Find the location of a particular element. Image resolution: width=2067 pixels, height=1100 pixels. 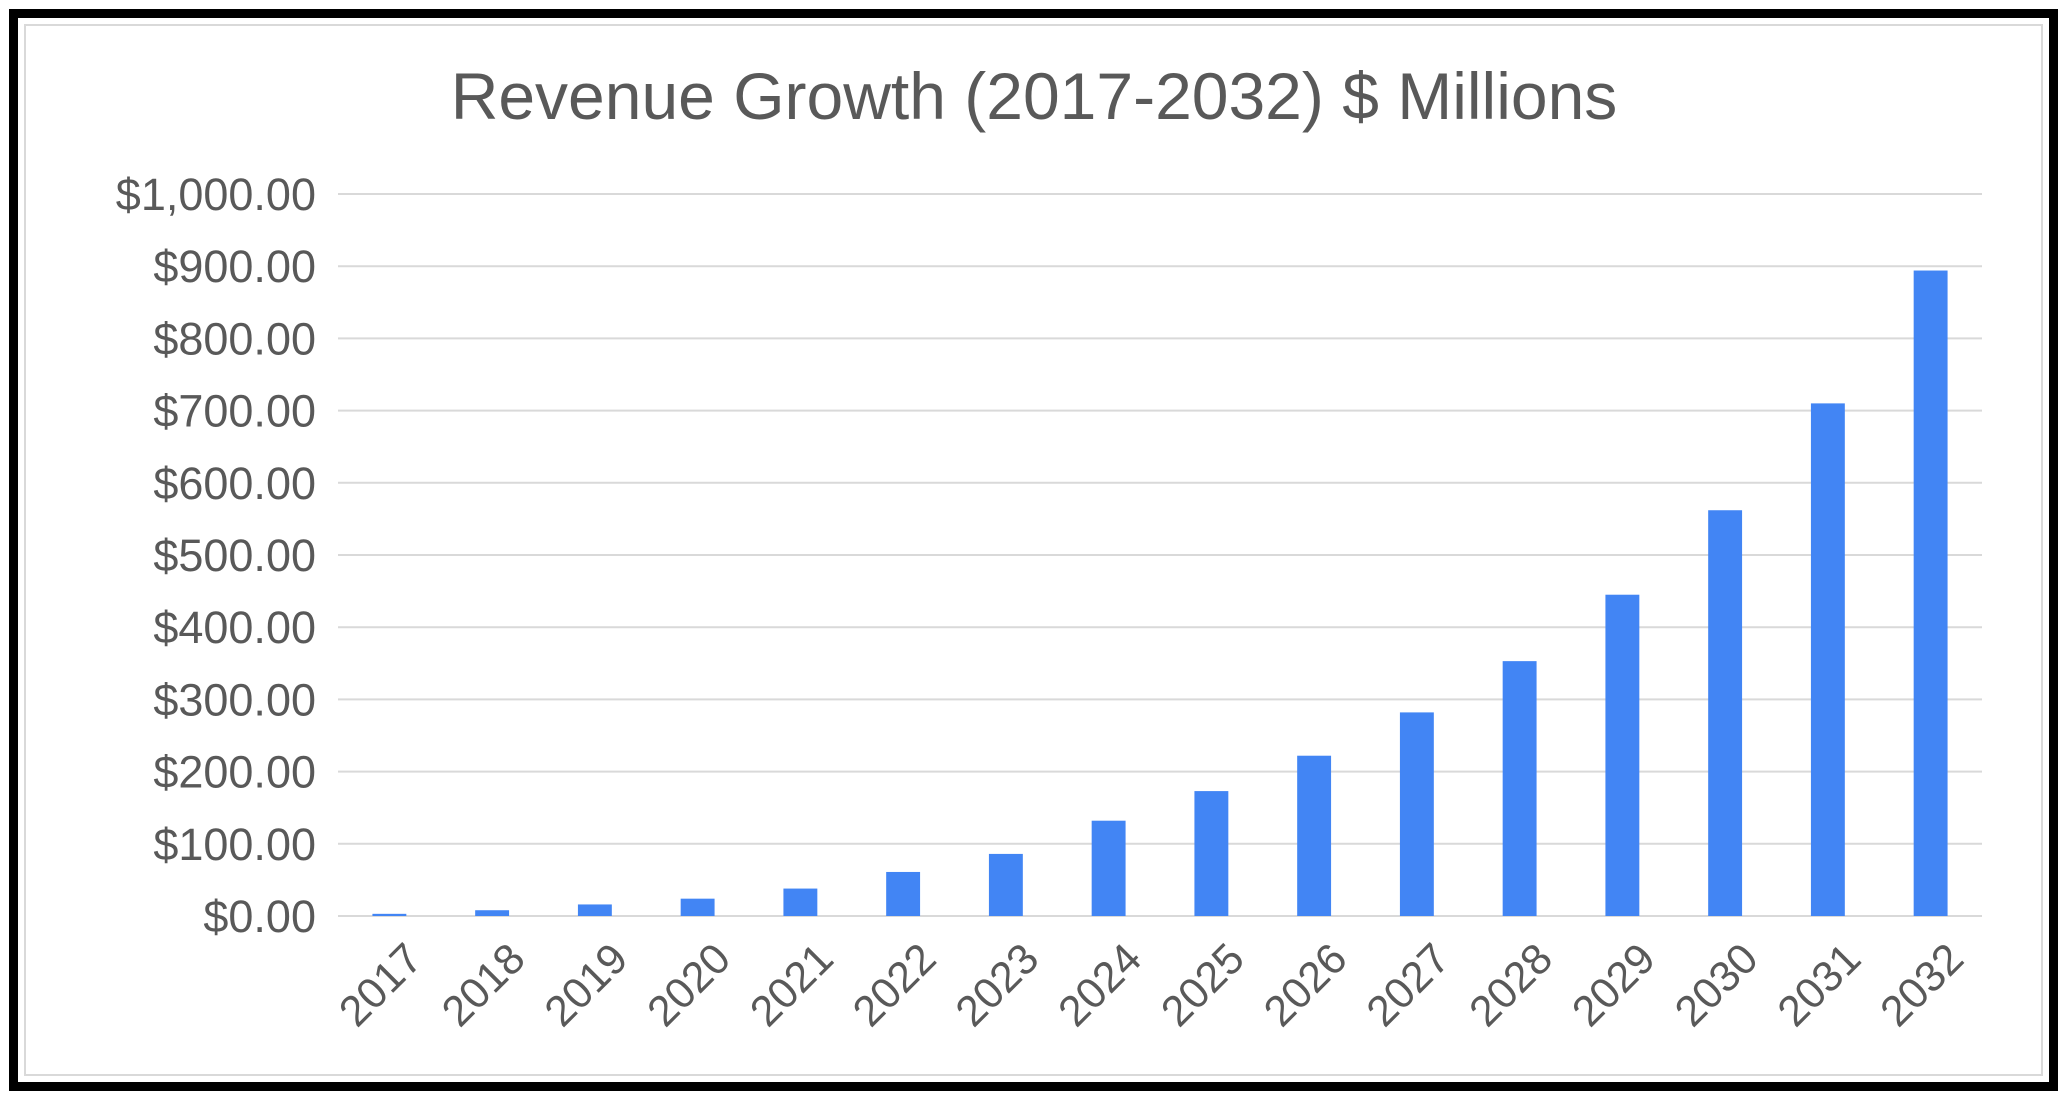

bar-2026 is located at coordinates (1314, 835).